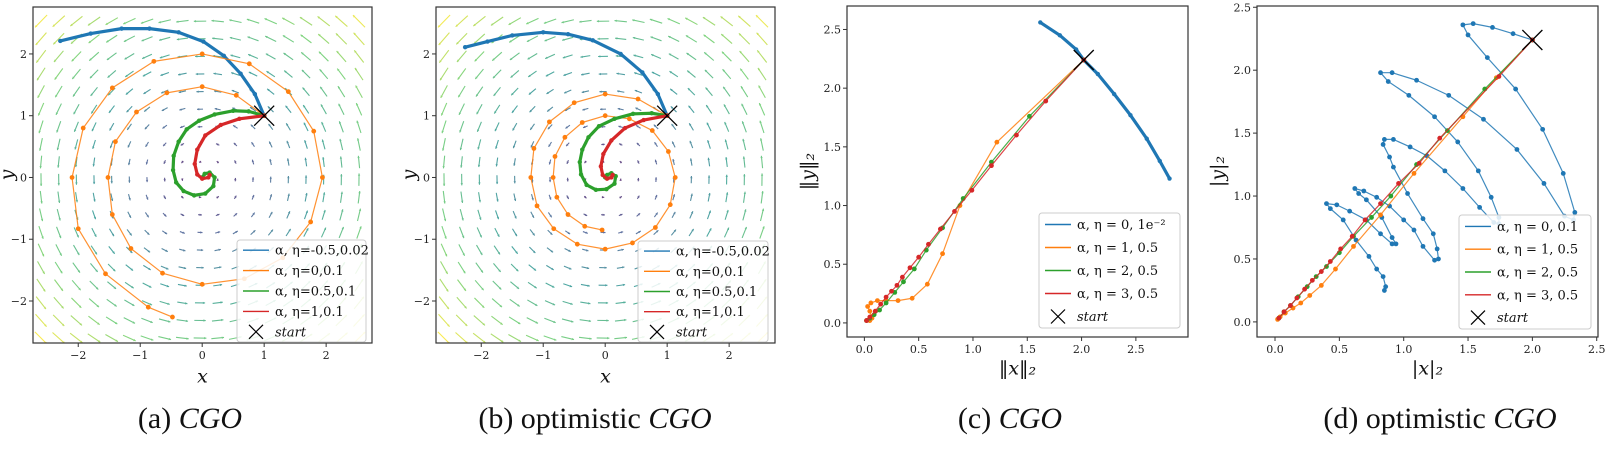  What do you see at coordinates (974, 418) in the screenshot?
I see `caption-prefix: (c)` at bounding box center [974, 418].